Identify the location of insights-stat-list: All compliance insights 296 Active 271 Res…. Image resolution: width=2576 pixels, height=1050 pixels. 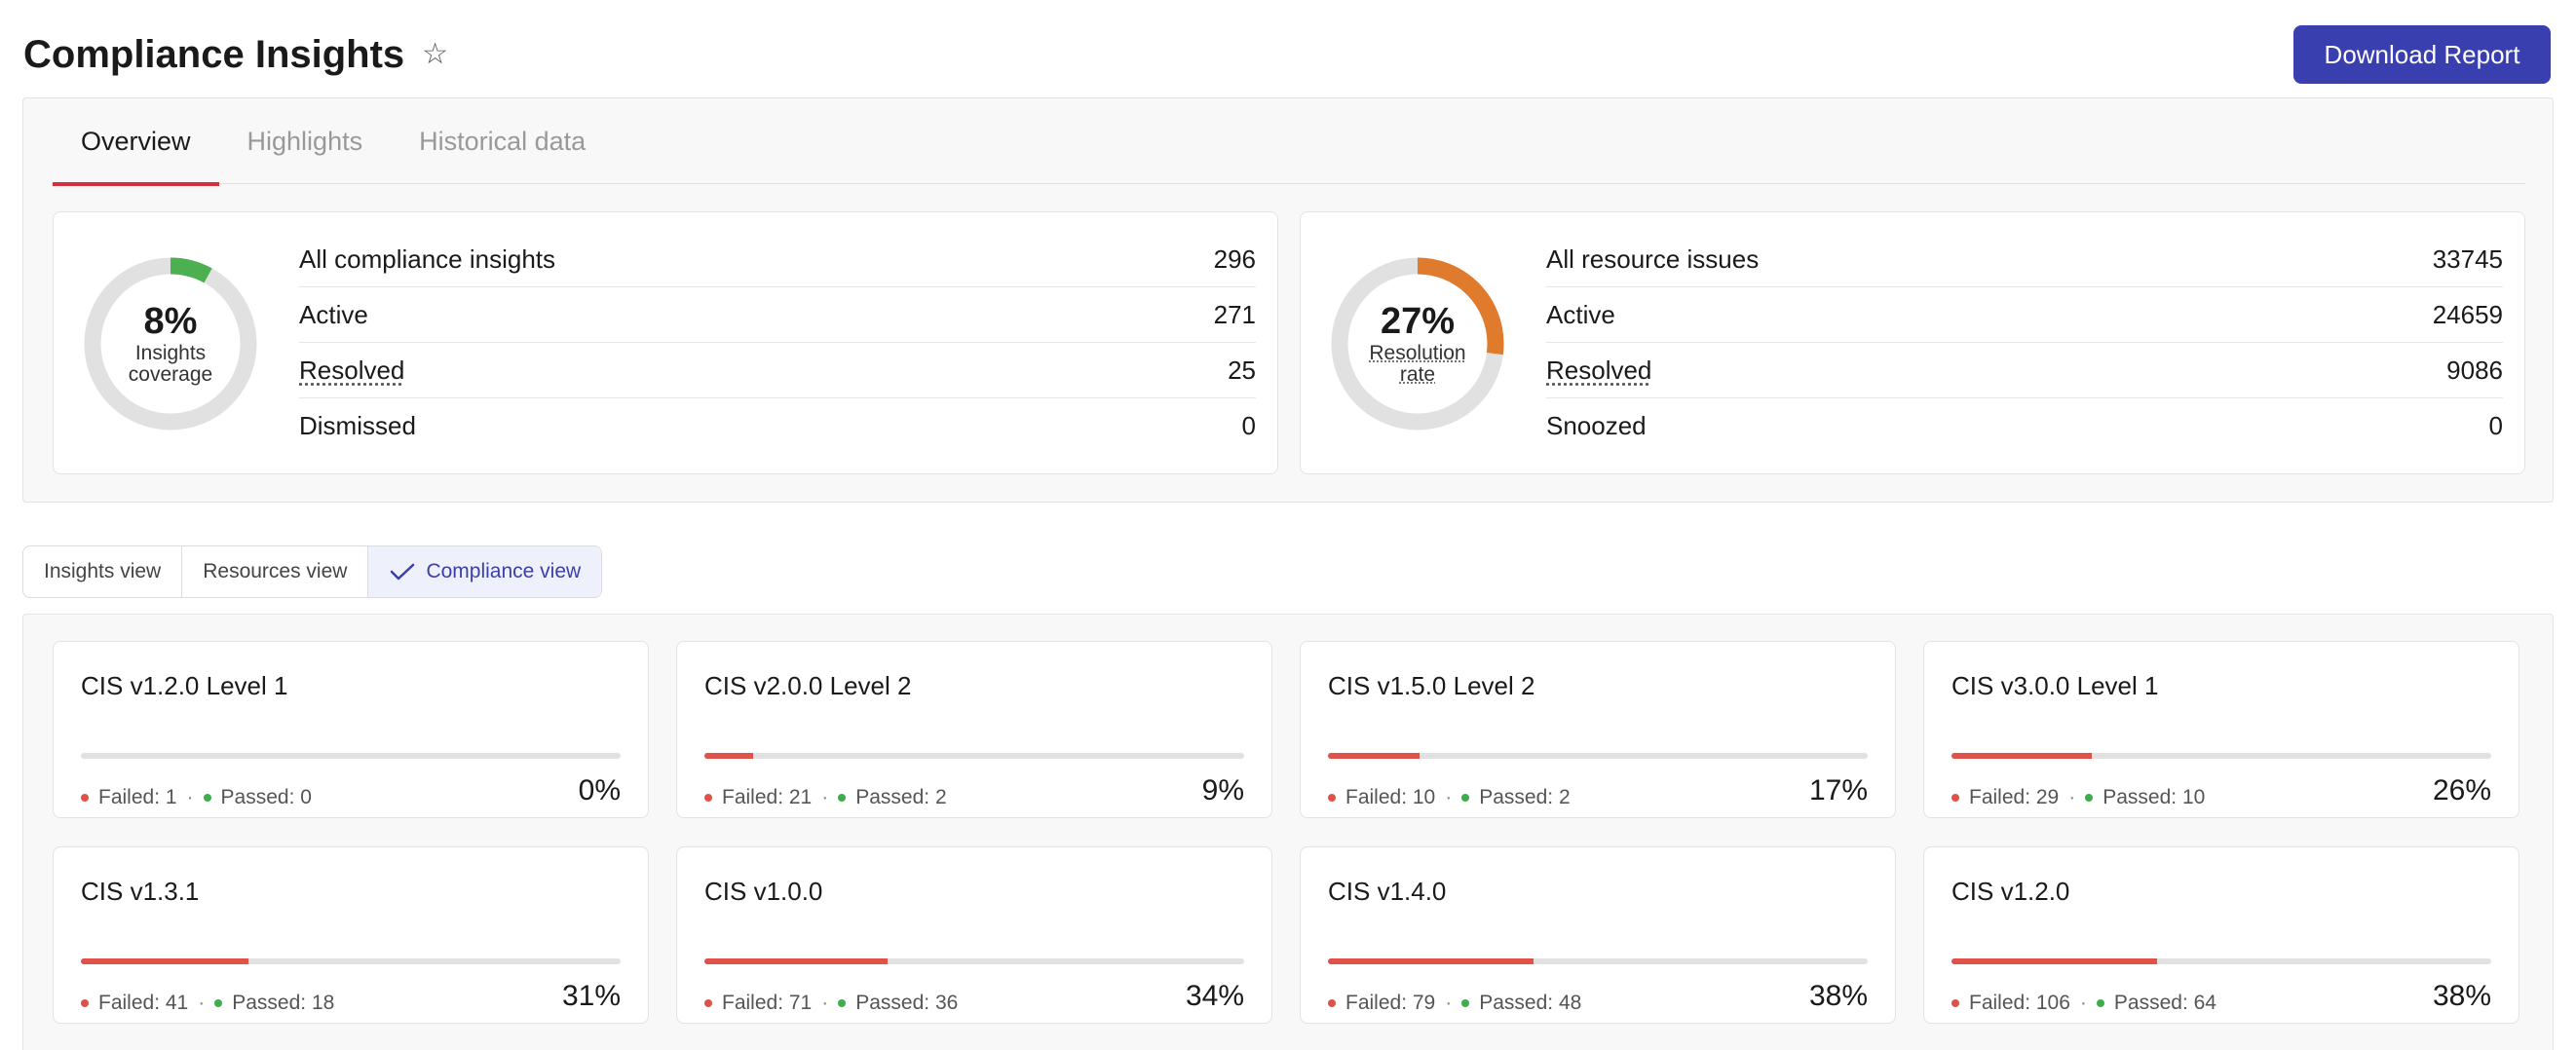
(777, 343).